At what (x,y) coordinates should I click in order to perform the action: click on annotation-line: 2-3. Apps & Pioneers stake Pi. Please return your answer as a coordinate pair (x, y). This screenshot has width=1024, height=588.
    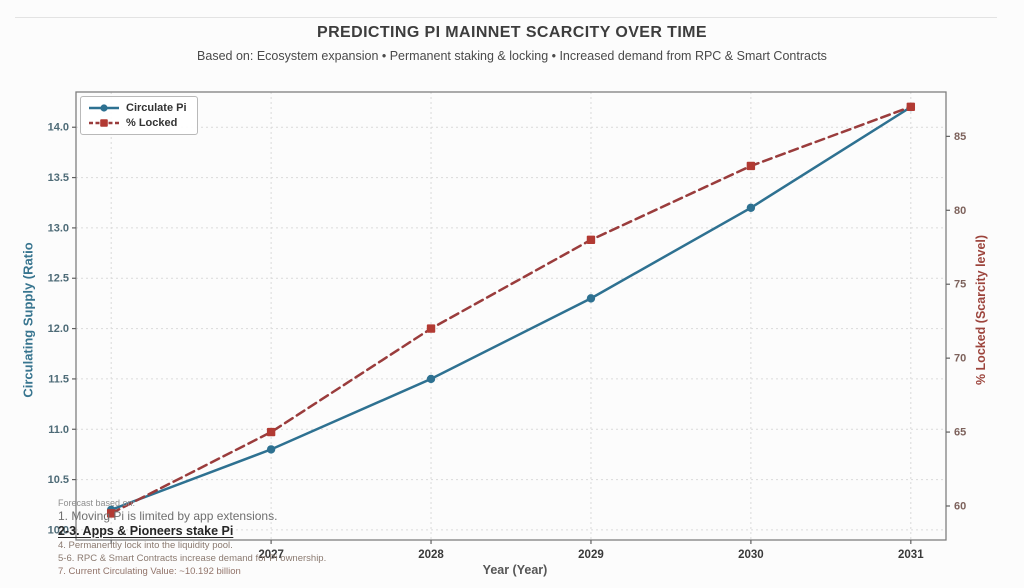
    Looking at the image, I should click on (146, 531).